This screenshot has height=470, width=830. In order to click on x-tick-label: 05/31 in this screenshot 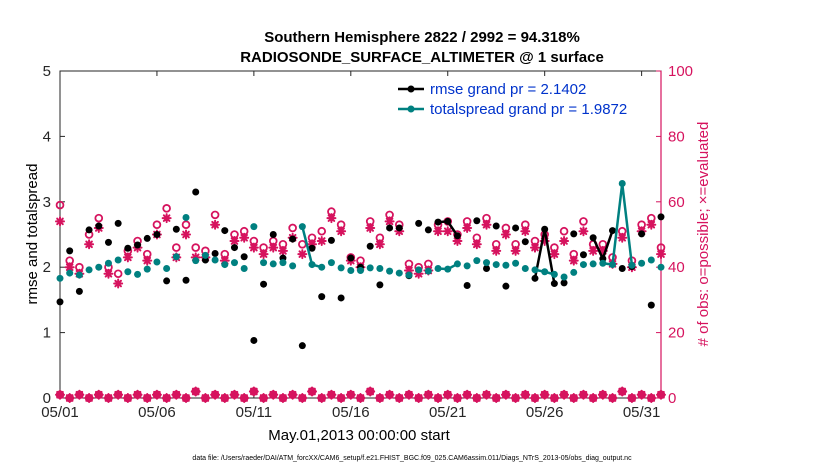, I will do `click(642, 412)`.